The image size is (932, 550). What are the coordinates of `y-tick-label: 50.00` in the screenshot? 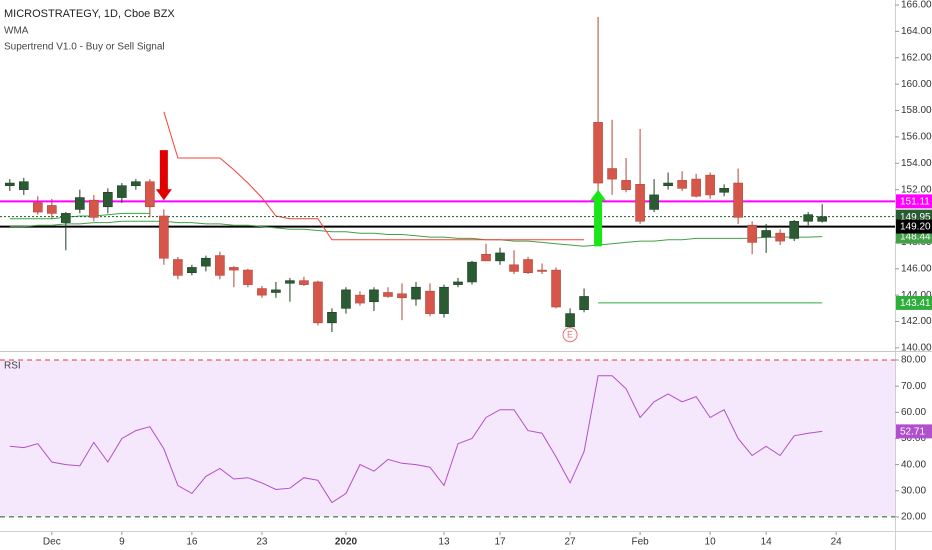 It's located at (913, 438).